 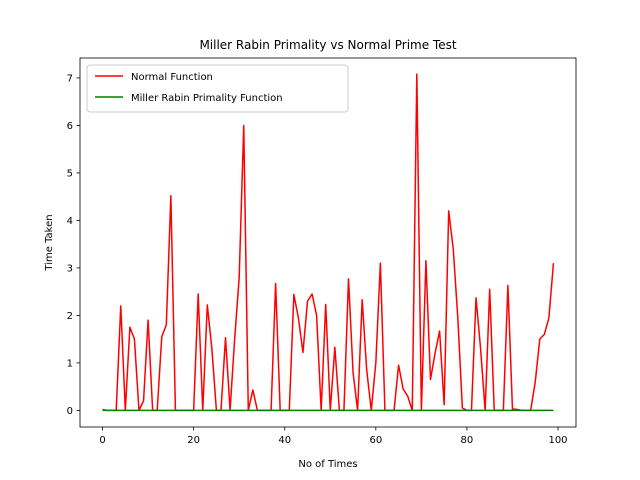 I want to click on legend-box, so click(x=217, y=88).